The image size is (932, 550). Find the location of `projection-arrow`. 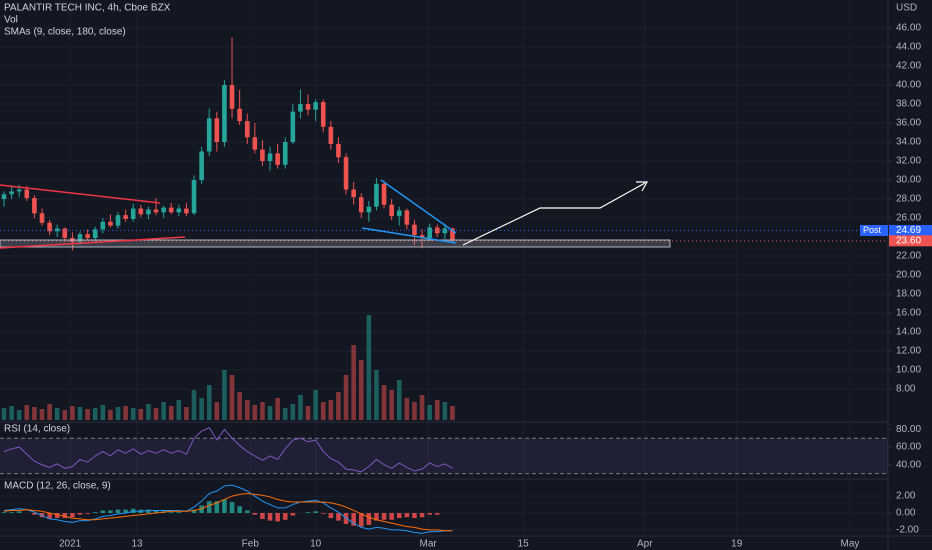

projection-arrow is located at coordinates (642, 186).